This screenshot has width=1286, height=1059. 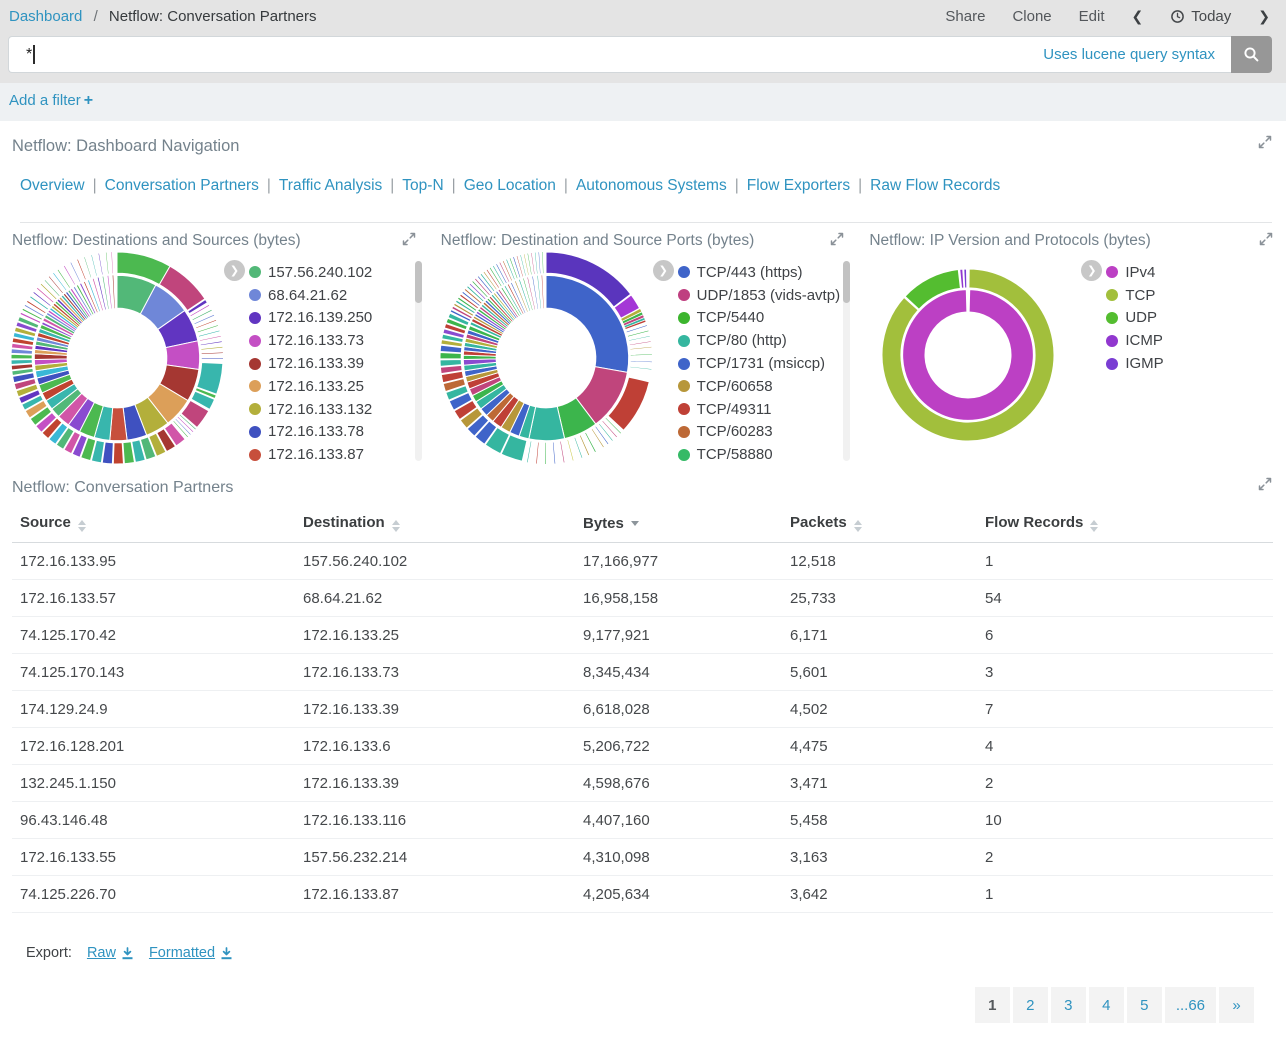 What do you see at coordinates (330, 185) in the screenshot?
I see `nav-link-traffic-analysis: Traffic Analysis` at bounding box center [330, 185].